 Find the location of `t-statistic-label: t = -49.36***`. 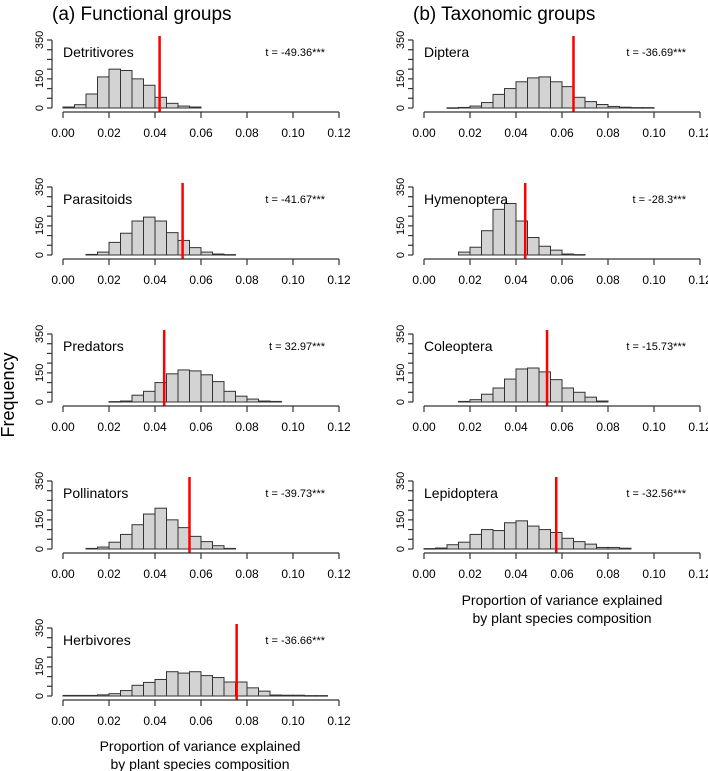

t-statistic-label: t = -49.36*** is located at coordinates (295, 53).